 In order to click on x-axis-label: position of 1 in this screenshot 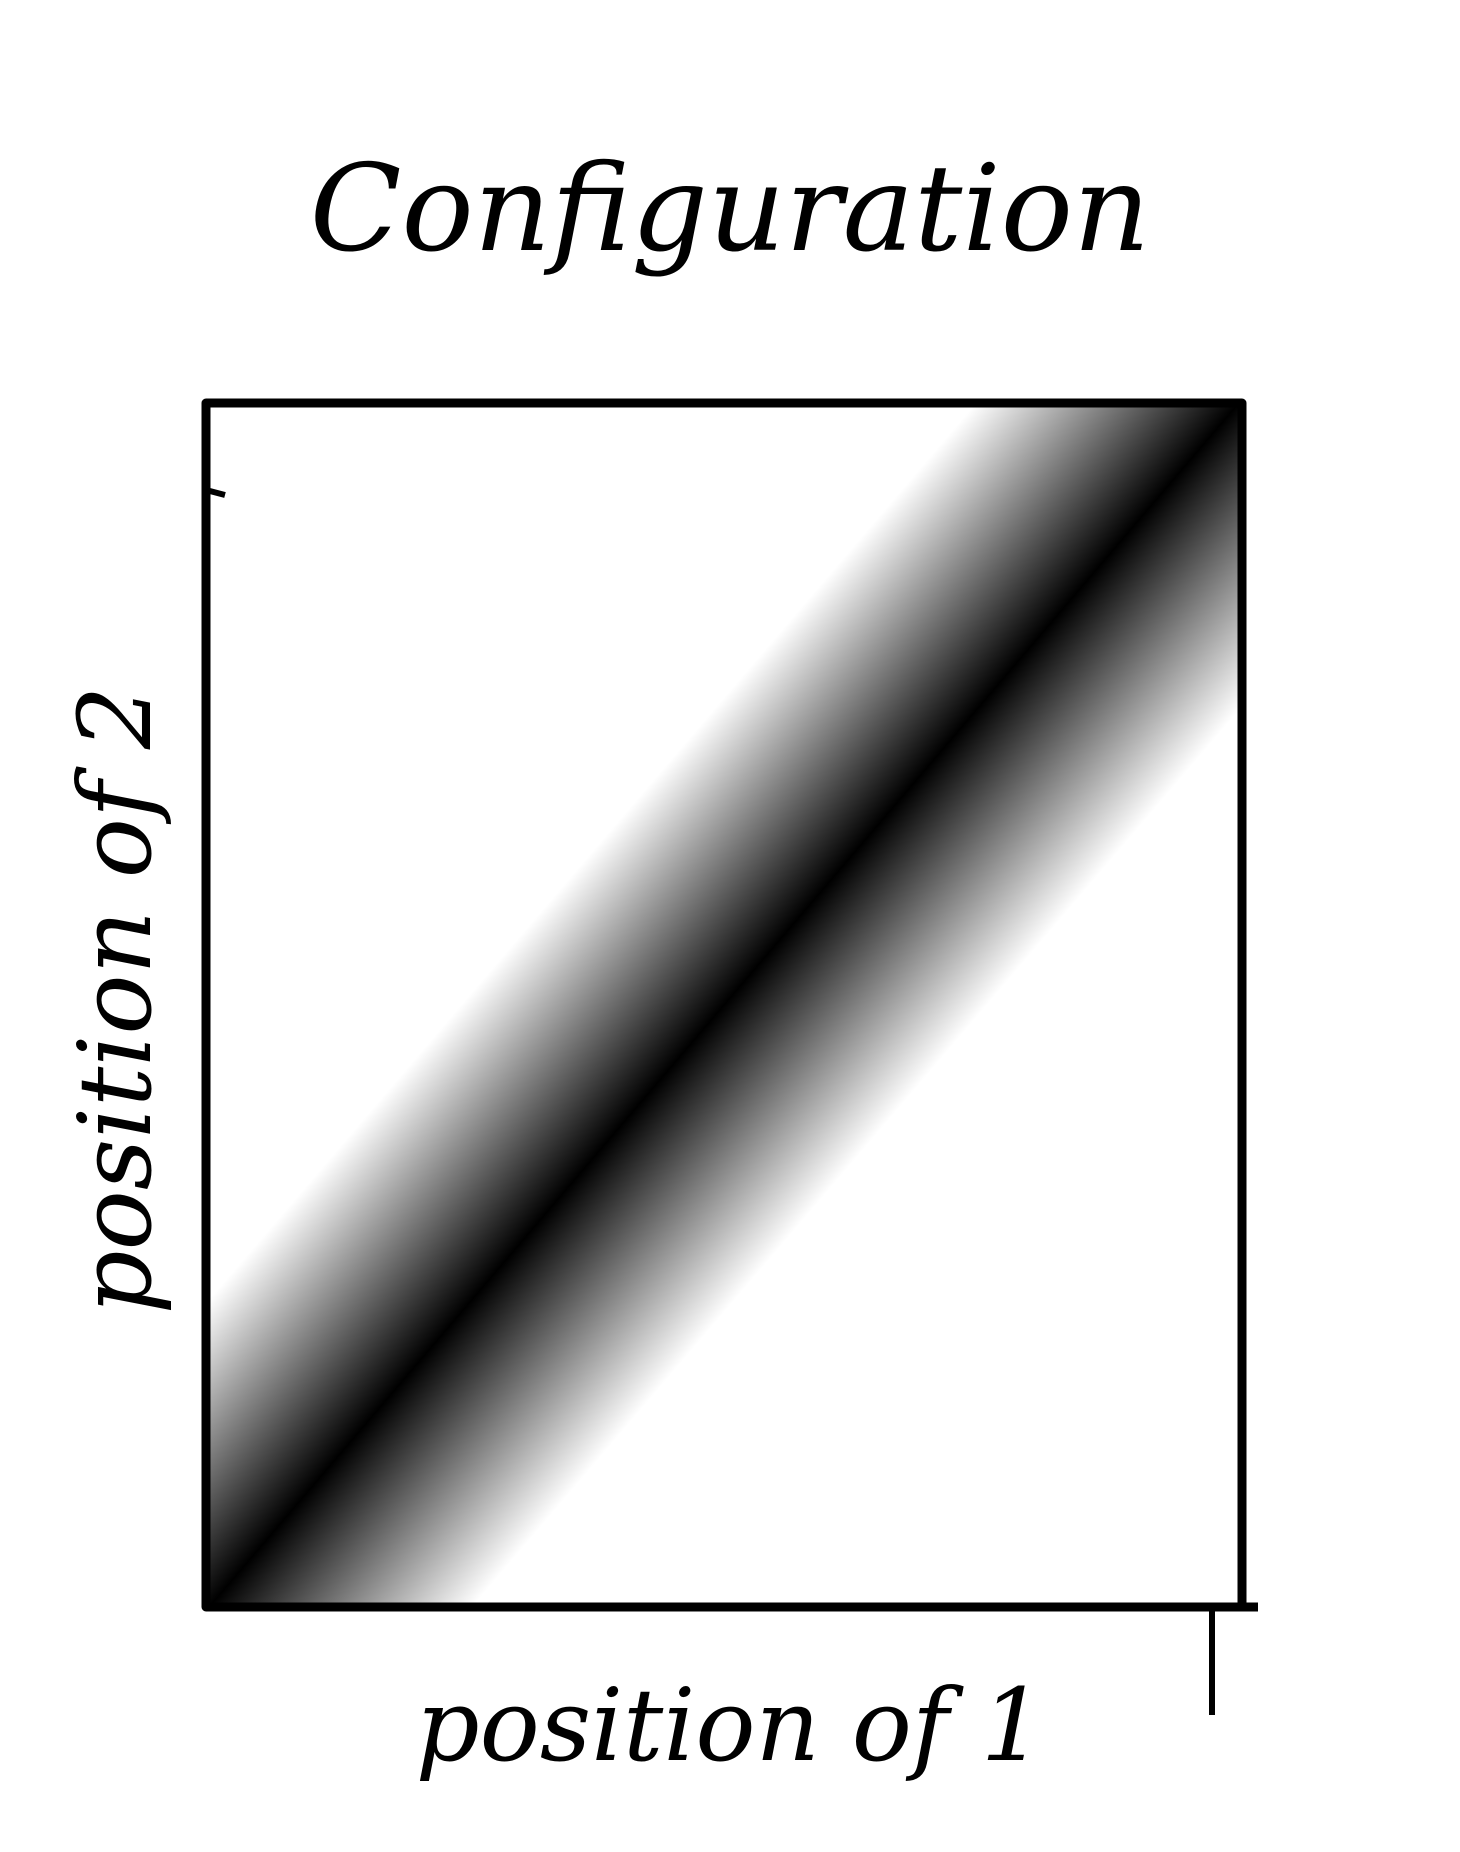, I will do `click(730, 1725)`.